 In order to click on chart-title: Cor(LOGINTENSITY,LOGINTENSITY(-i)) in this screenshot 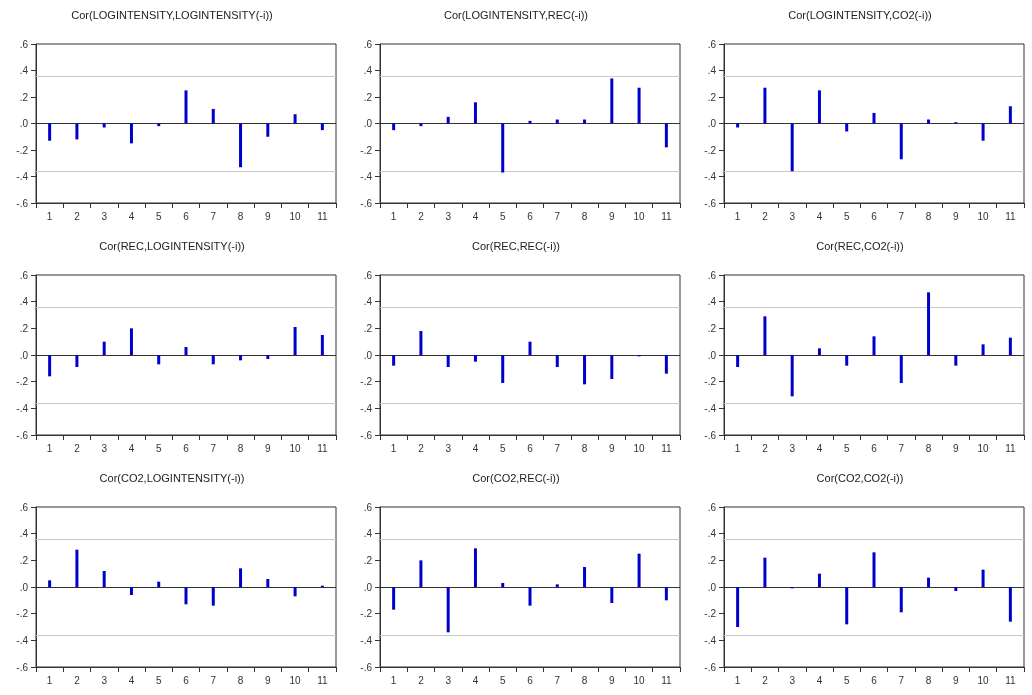, I will do `click(172, 14)`.